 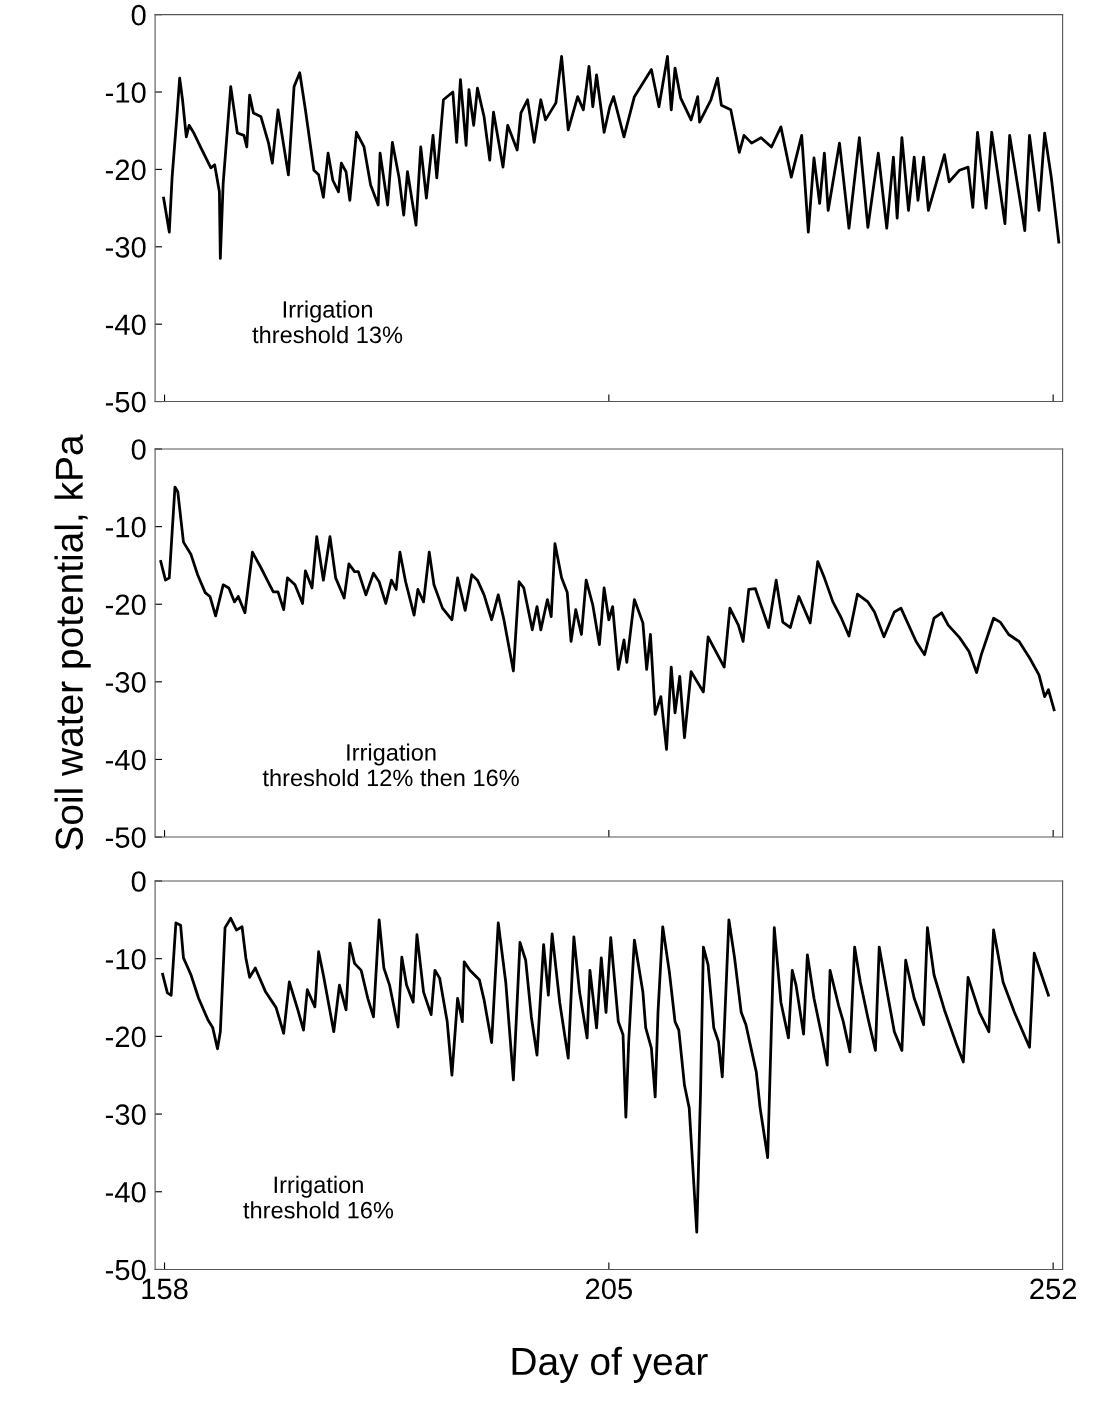 I want to click on x-axis-title: Day of year, so click(x=610, y=1364).